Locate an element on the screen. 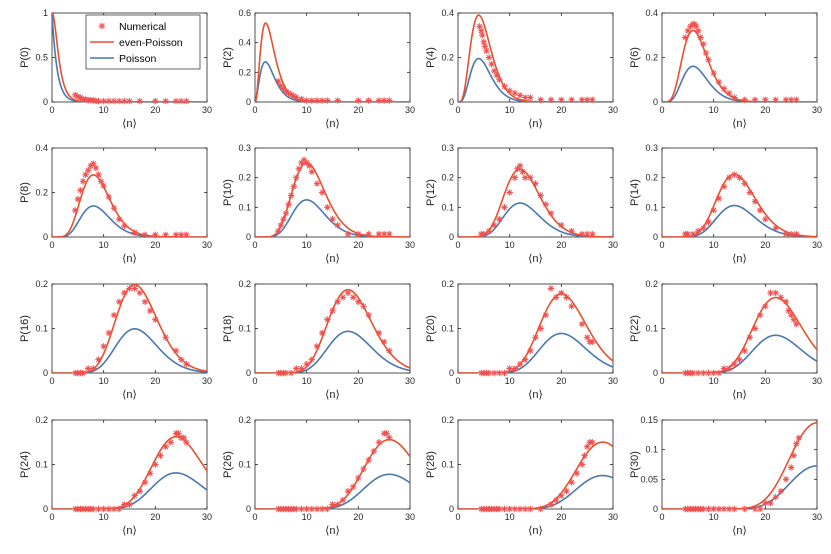 The image size is (831, 554). legend: Numerical even-Poisson Poisson is located at coordinates (143, 42).